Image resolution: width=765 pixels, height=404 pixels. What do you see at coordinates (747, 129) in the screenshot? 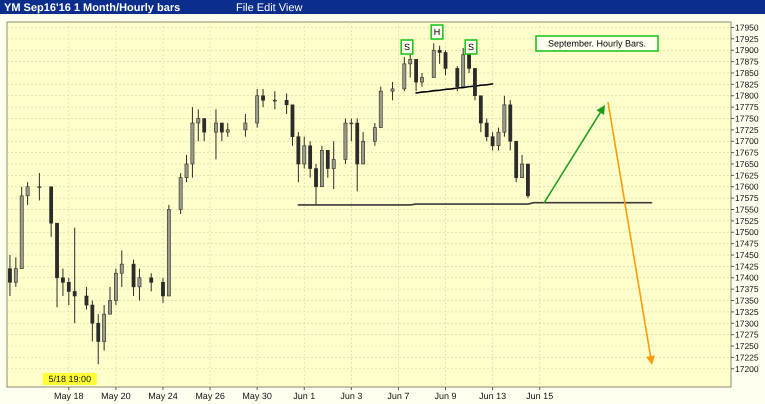
I see `y-tick-label: 17725` at bounding box center [747, 129].